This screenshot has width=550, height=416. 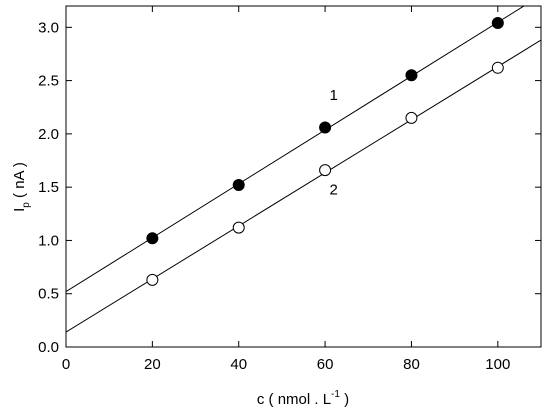 What do you see at coordinates (48, 81) in the screenshot?
I see `y-tick-label: 2.5` at bounding box center [48, 81].